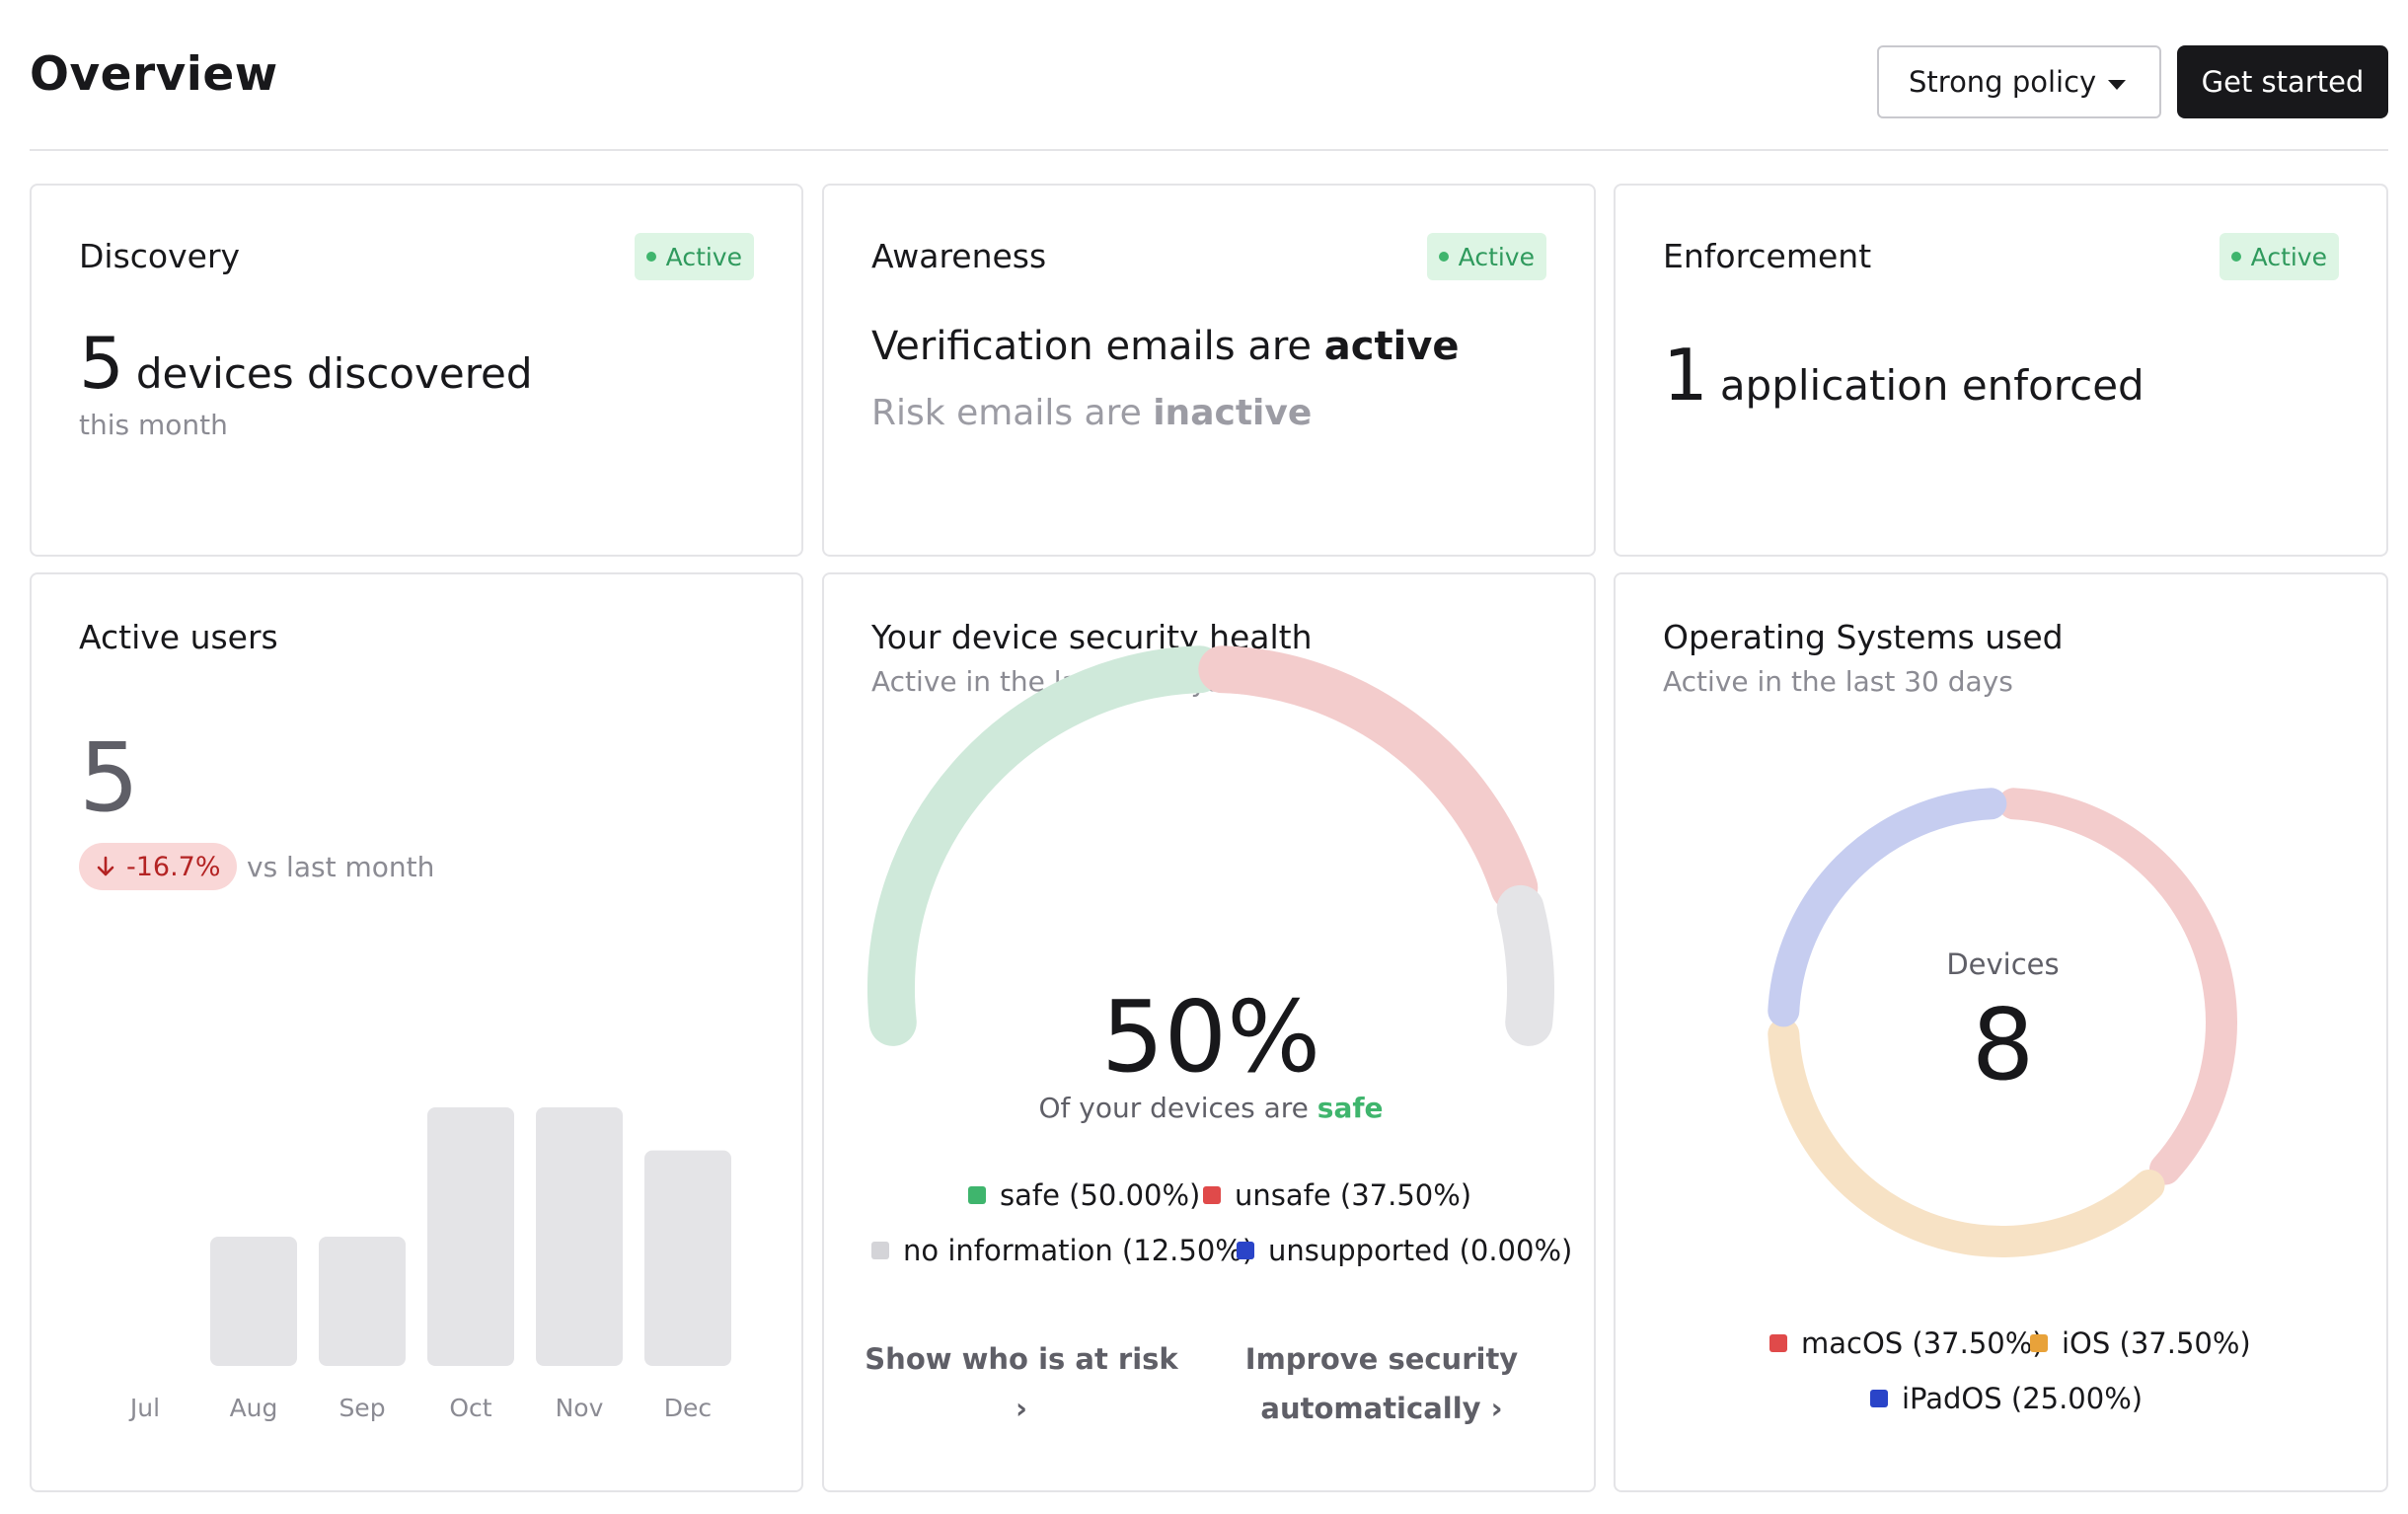 Image resolution: width=2408 pixels, height=1514 pixels. I want to click on policy-dropdown-value: Strong policy, so click(2003, 82).